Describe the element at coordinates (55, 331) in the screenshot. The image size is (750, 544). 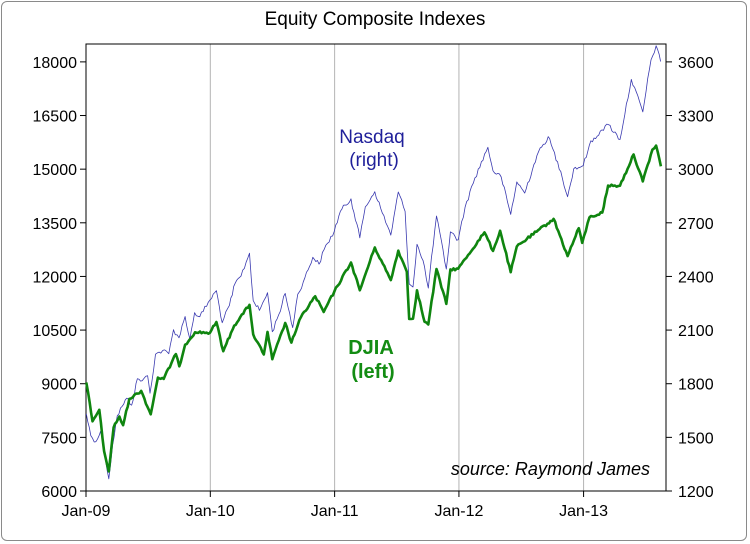
I see `y-left-tick-label: 10500` at that location.